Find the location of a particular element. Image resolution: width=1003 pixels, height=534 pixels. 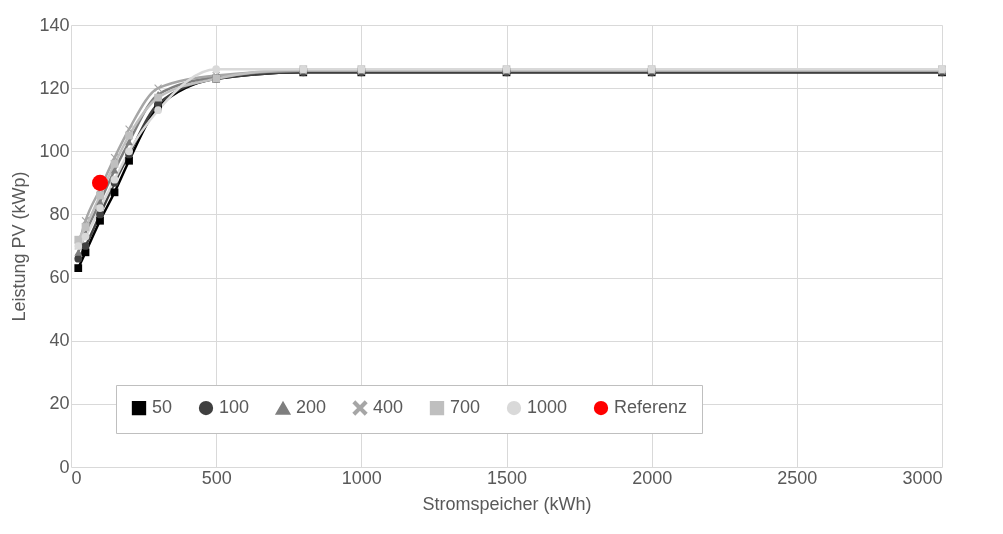

legend-label: 50 is located at coordinates (162, 407).